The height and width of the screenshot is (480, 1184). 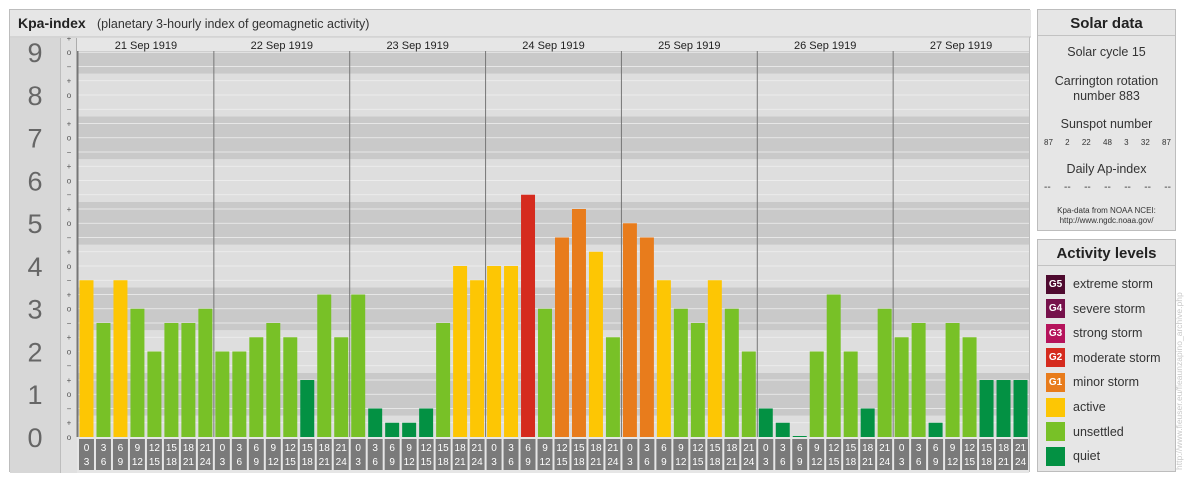 What do you see at coordinates (69, 255) in the screenshot?
I see `sub-tick-column` at bounding box center [69, 255].